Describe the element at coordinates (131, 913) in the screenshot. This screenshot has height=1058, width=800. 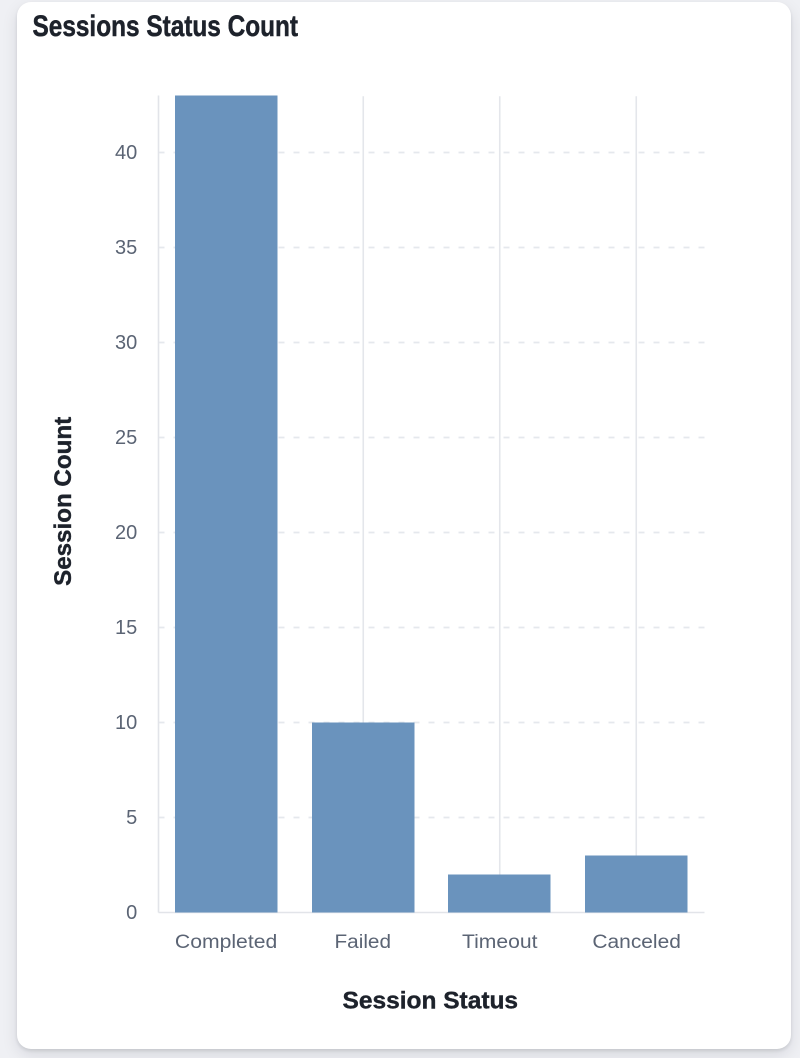
I see `svg-text: 0` at that location.